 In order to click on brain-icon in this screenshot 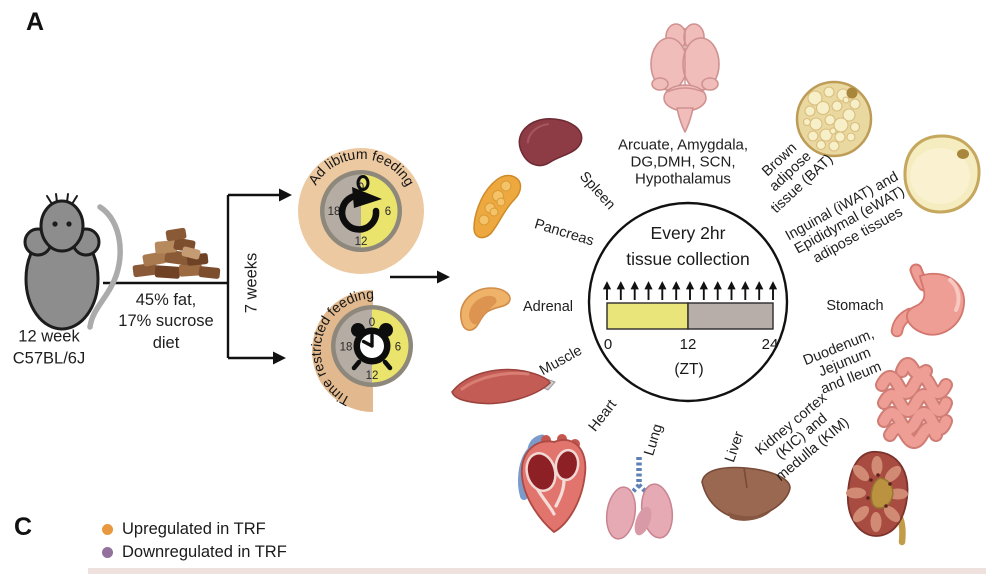, I will do `click(685, 78)`.